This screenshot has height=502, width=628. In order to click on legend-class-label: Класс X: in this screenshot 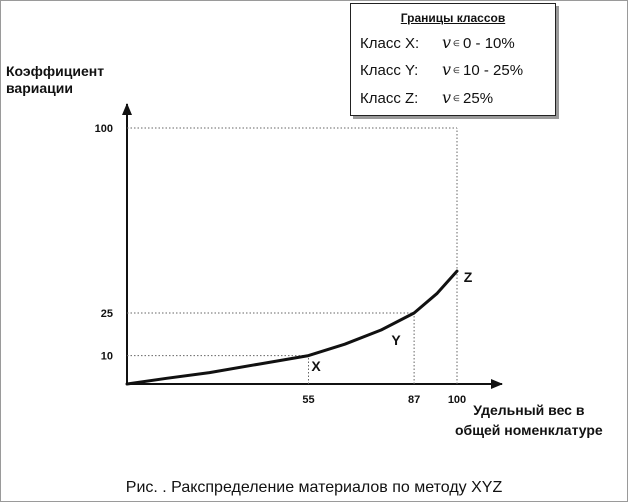, I will do `click(390, 43)`.